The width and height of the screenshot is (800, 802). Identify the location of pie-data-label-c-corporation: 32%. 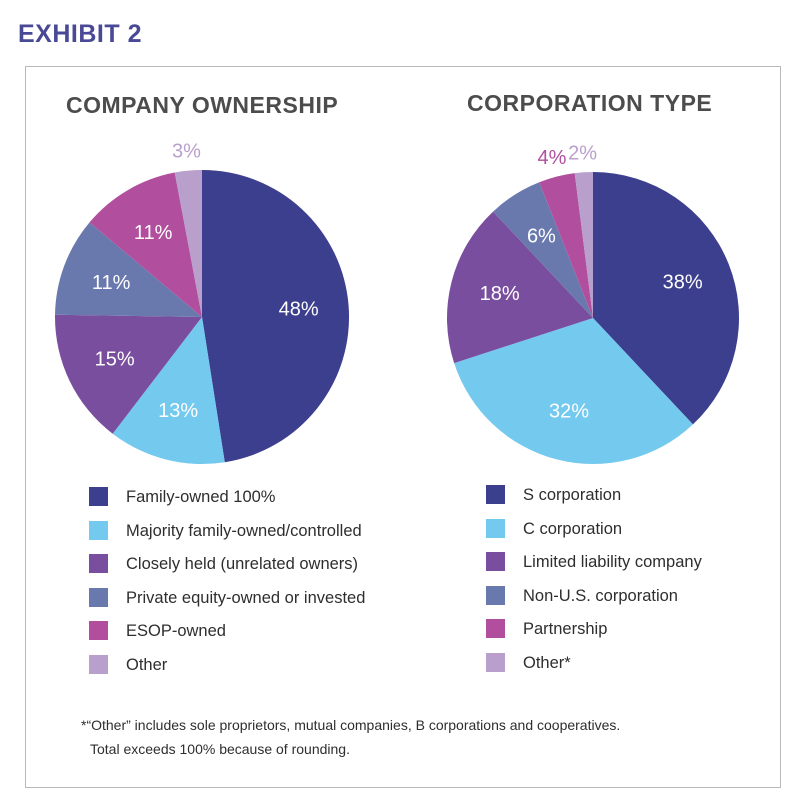
(569, 411).